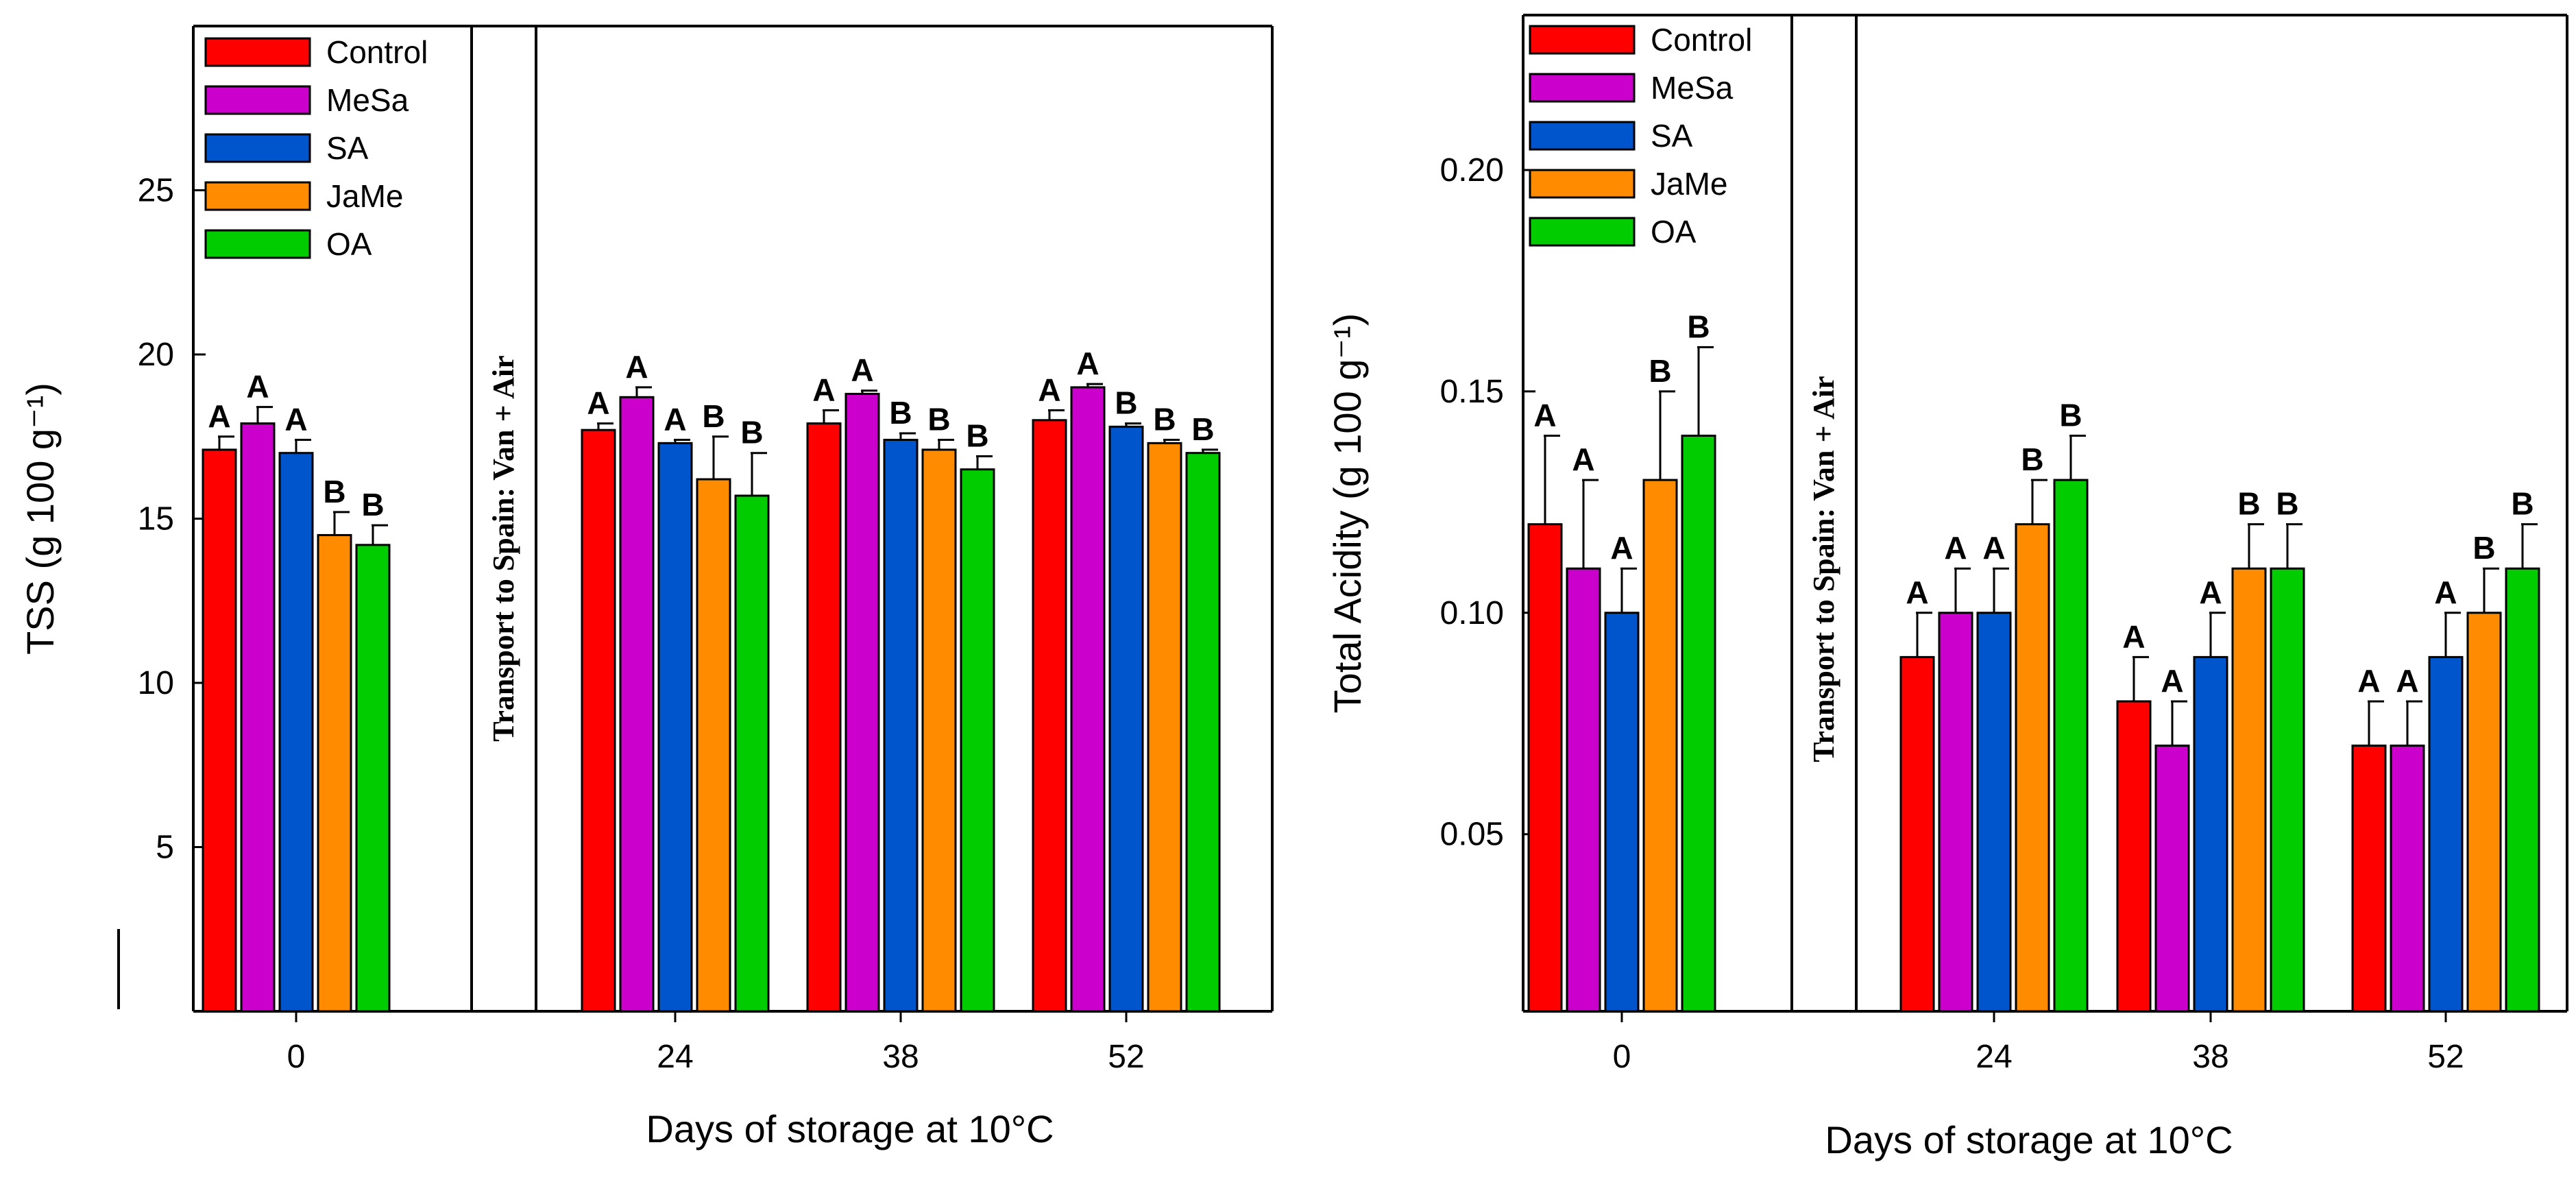 The image size is (2576, 1182). What do you see at coordinates (156, 191) in the screenshot?
I see `y-tick-label: 25` at bounding box center [156, 191].